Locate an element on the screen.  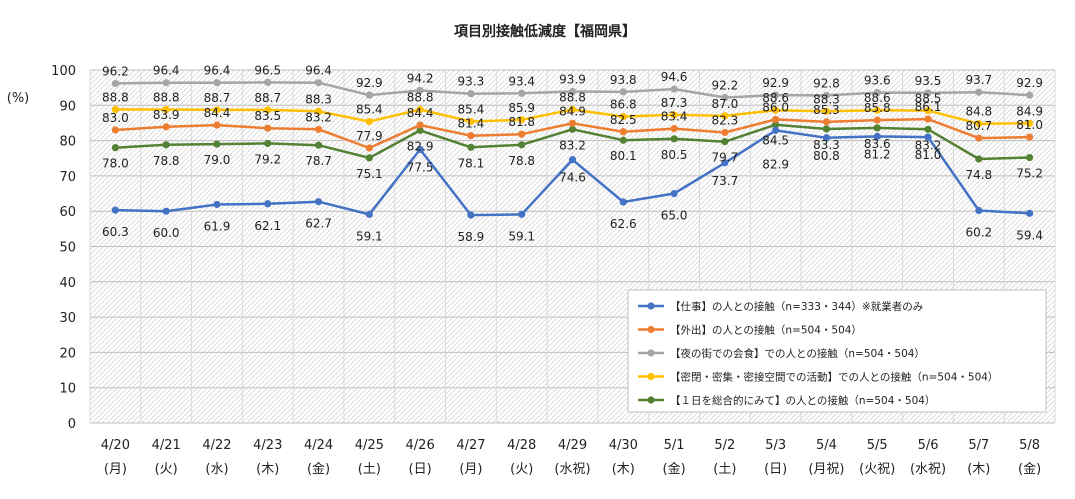
data-label: 79.0 is located at coordinates (217, 160).